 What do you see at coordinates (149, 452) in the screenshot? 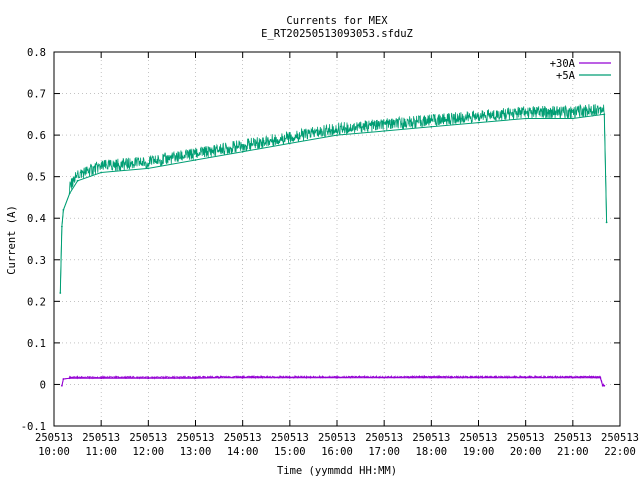
I see `x-tick-time: 12:00` at bounding box center [149, 452].